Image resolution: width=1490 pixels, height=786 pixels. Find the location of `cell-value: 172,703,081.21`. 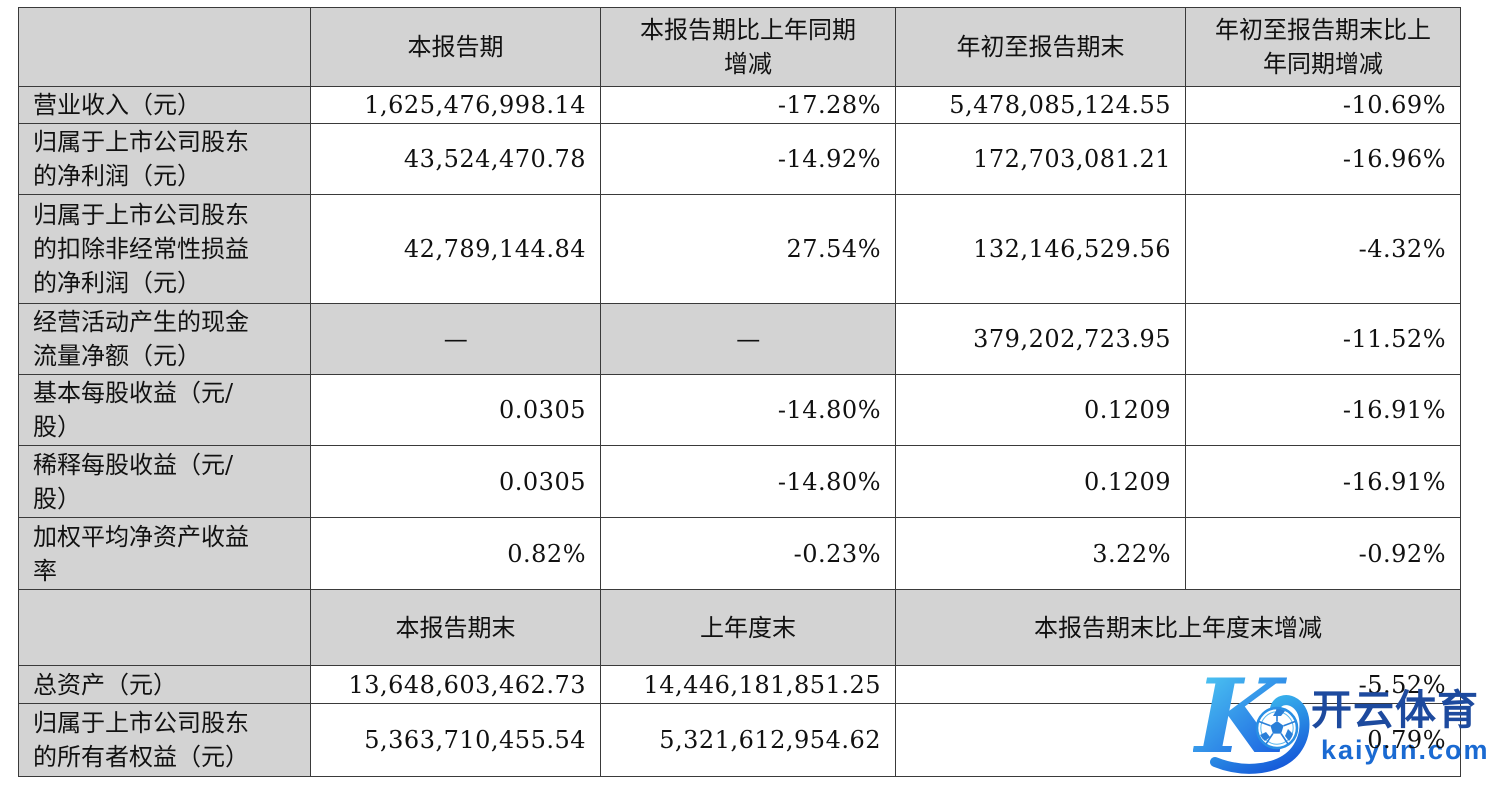

cell-value: 172,703,081.21 is located at coordinates (1040, 159).